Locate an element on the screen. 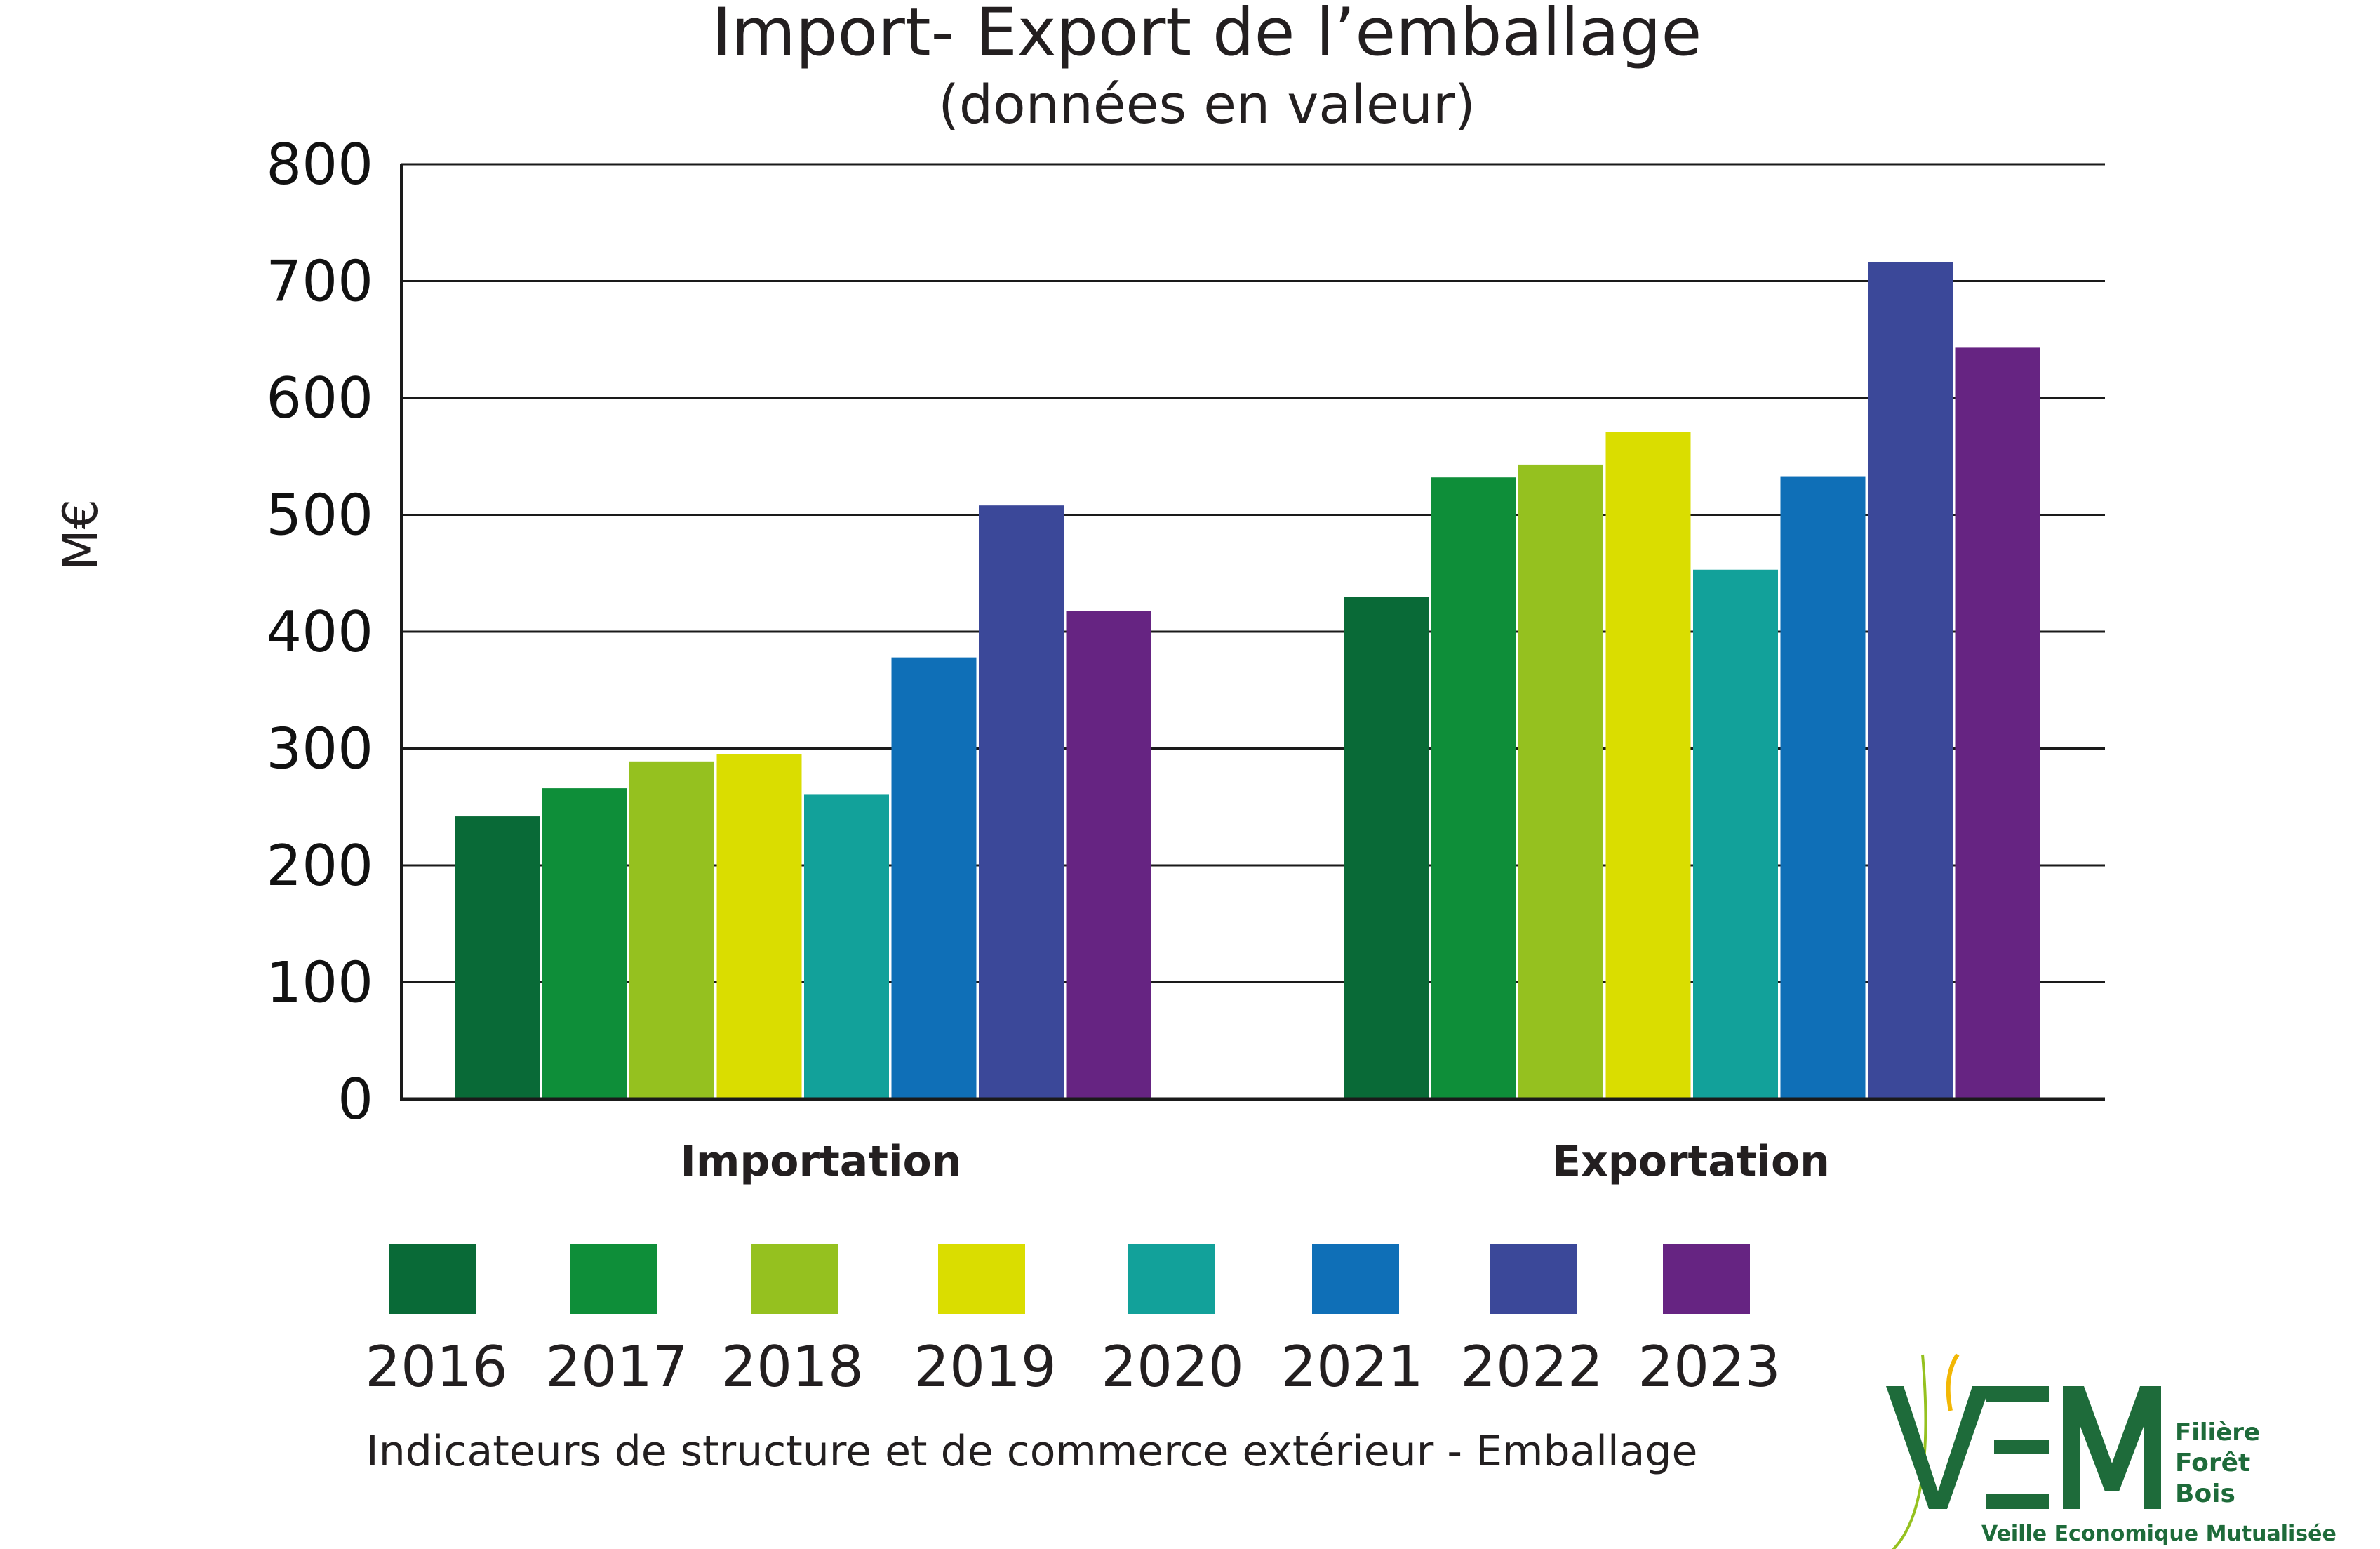 The width and height of the screenshot is (2380, 1549). y-axis-label: M€ is located at coordinates (81, 535).